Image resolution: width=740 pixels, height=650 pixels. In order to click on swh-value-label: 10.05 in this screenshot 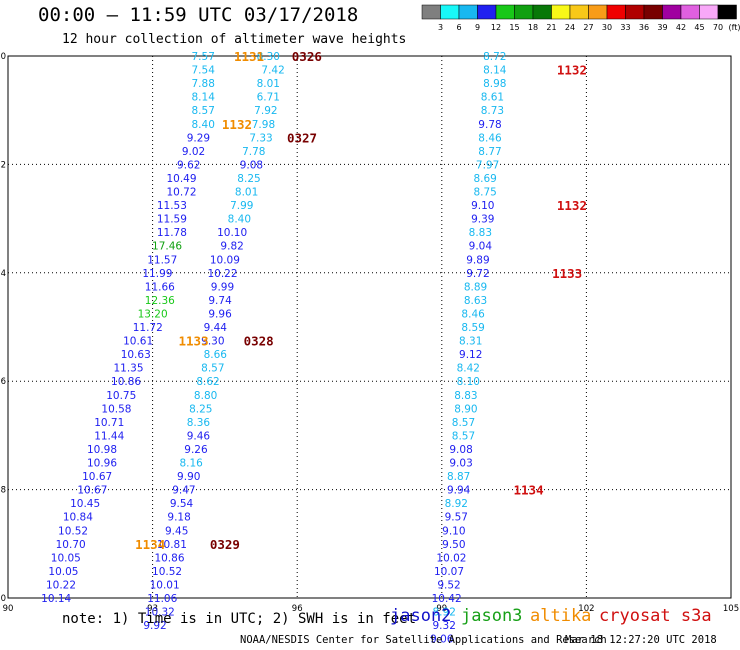, I will do `click(63, 572)`.